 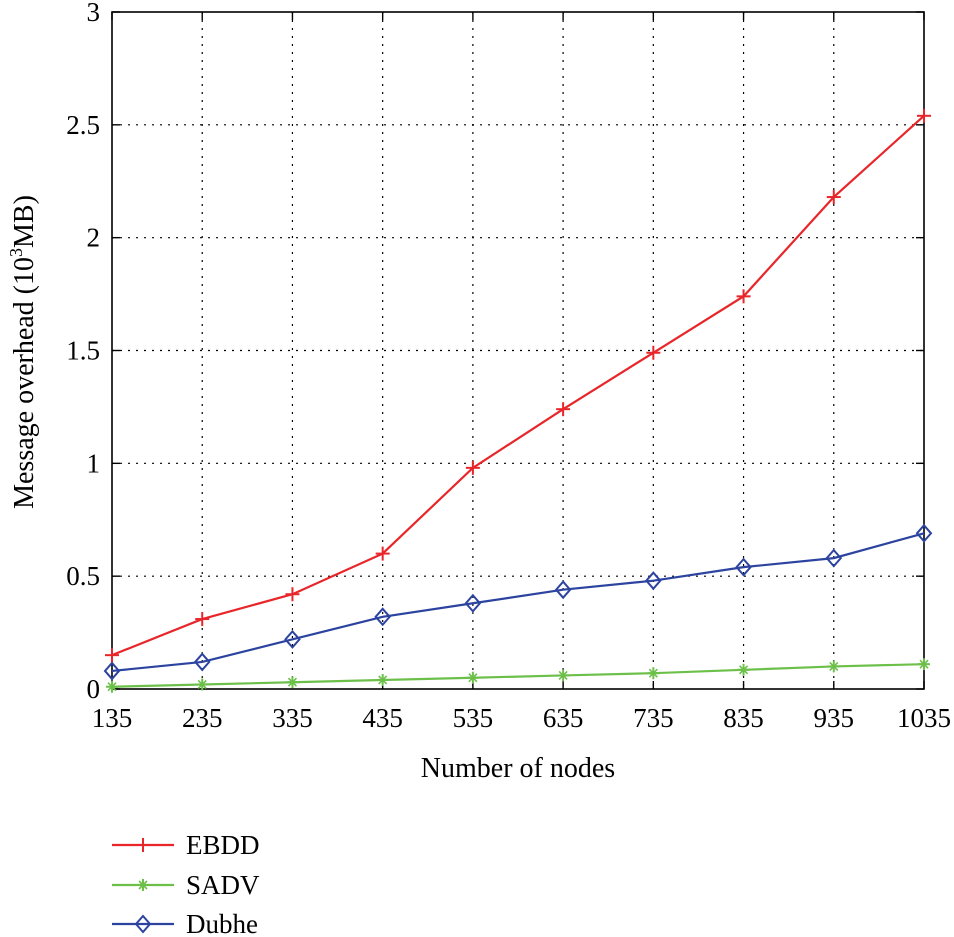 I want to click on series-dubhe, so click(x=518, y=602).